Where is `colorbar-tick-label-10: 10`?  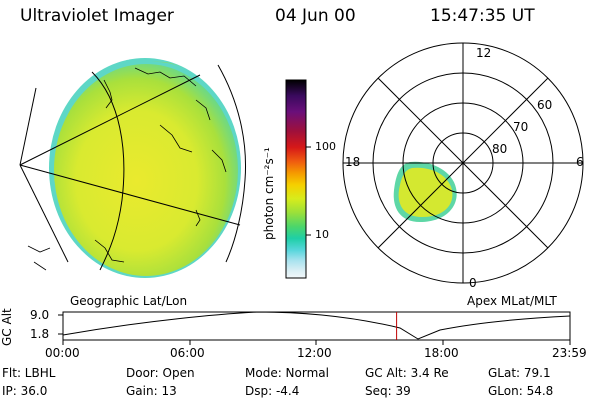
colorbar-tick-label-10: 10 is located at coordinates (322, 234).